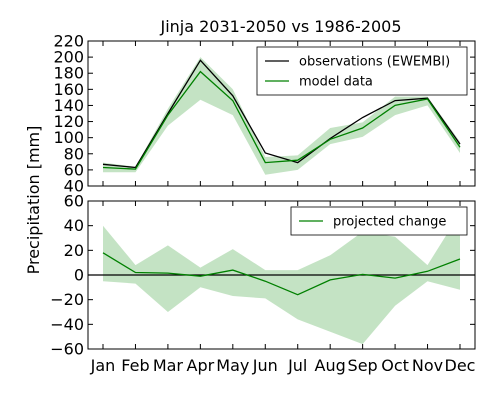 This screenshot has height=405, width=500. Describe the element at coordinates (103, 365) in the screenshot. I see `xtick-label-jan: Jan` at that location.